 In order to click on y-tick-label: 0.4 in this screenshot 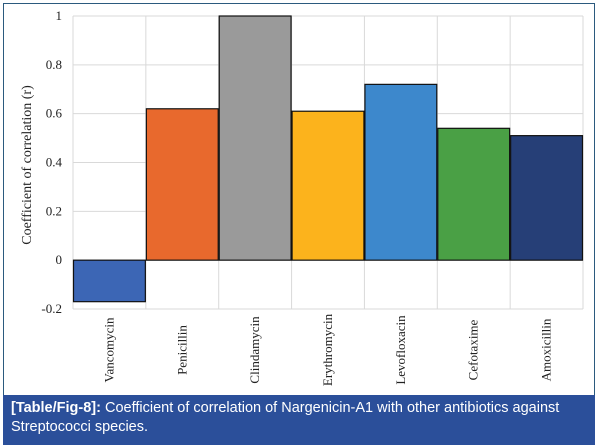, I will do `click(54, 162)`.